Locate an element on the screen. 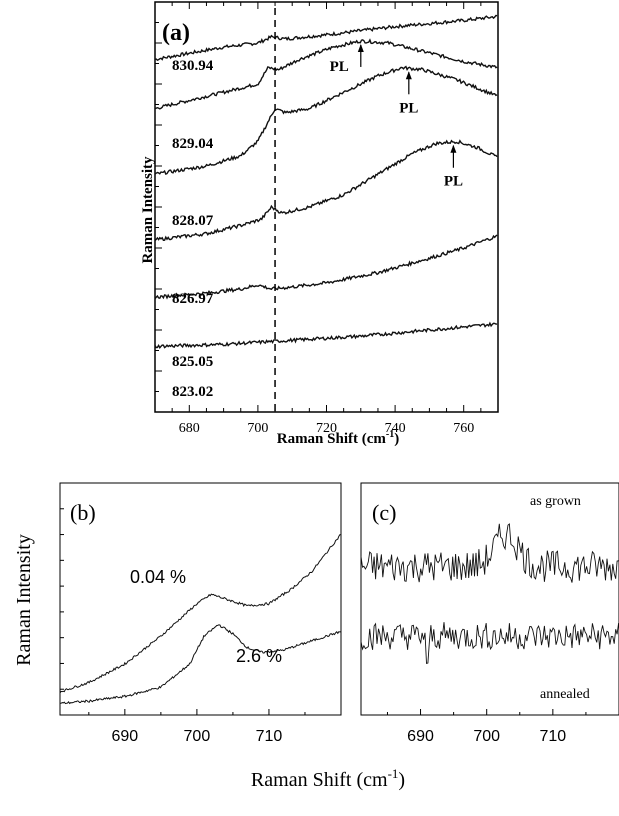 The image size is (619, 816). x-tick-label: 760 is located at coordinates (463, 428).